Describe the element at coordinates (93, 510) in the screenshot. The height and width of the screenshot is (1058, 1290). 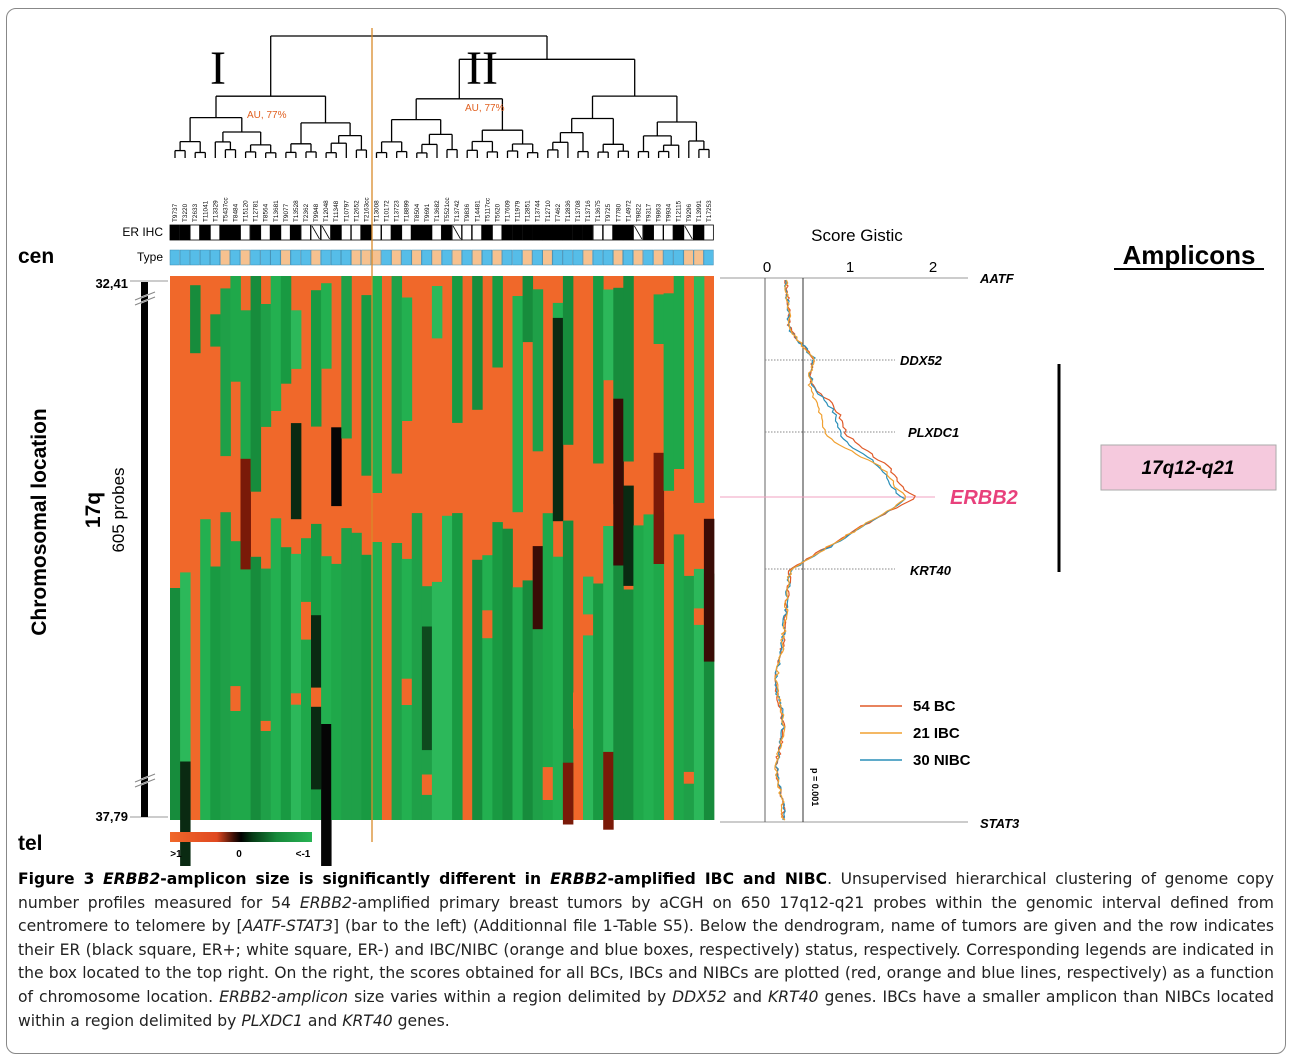
I see `arm-label: 17q` at that location.